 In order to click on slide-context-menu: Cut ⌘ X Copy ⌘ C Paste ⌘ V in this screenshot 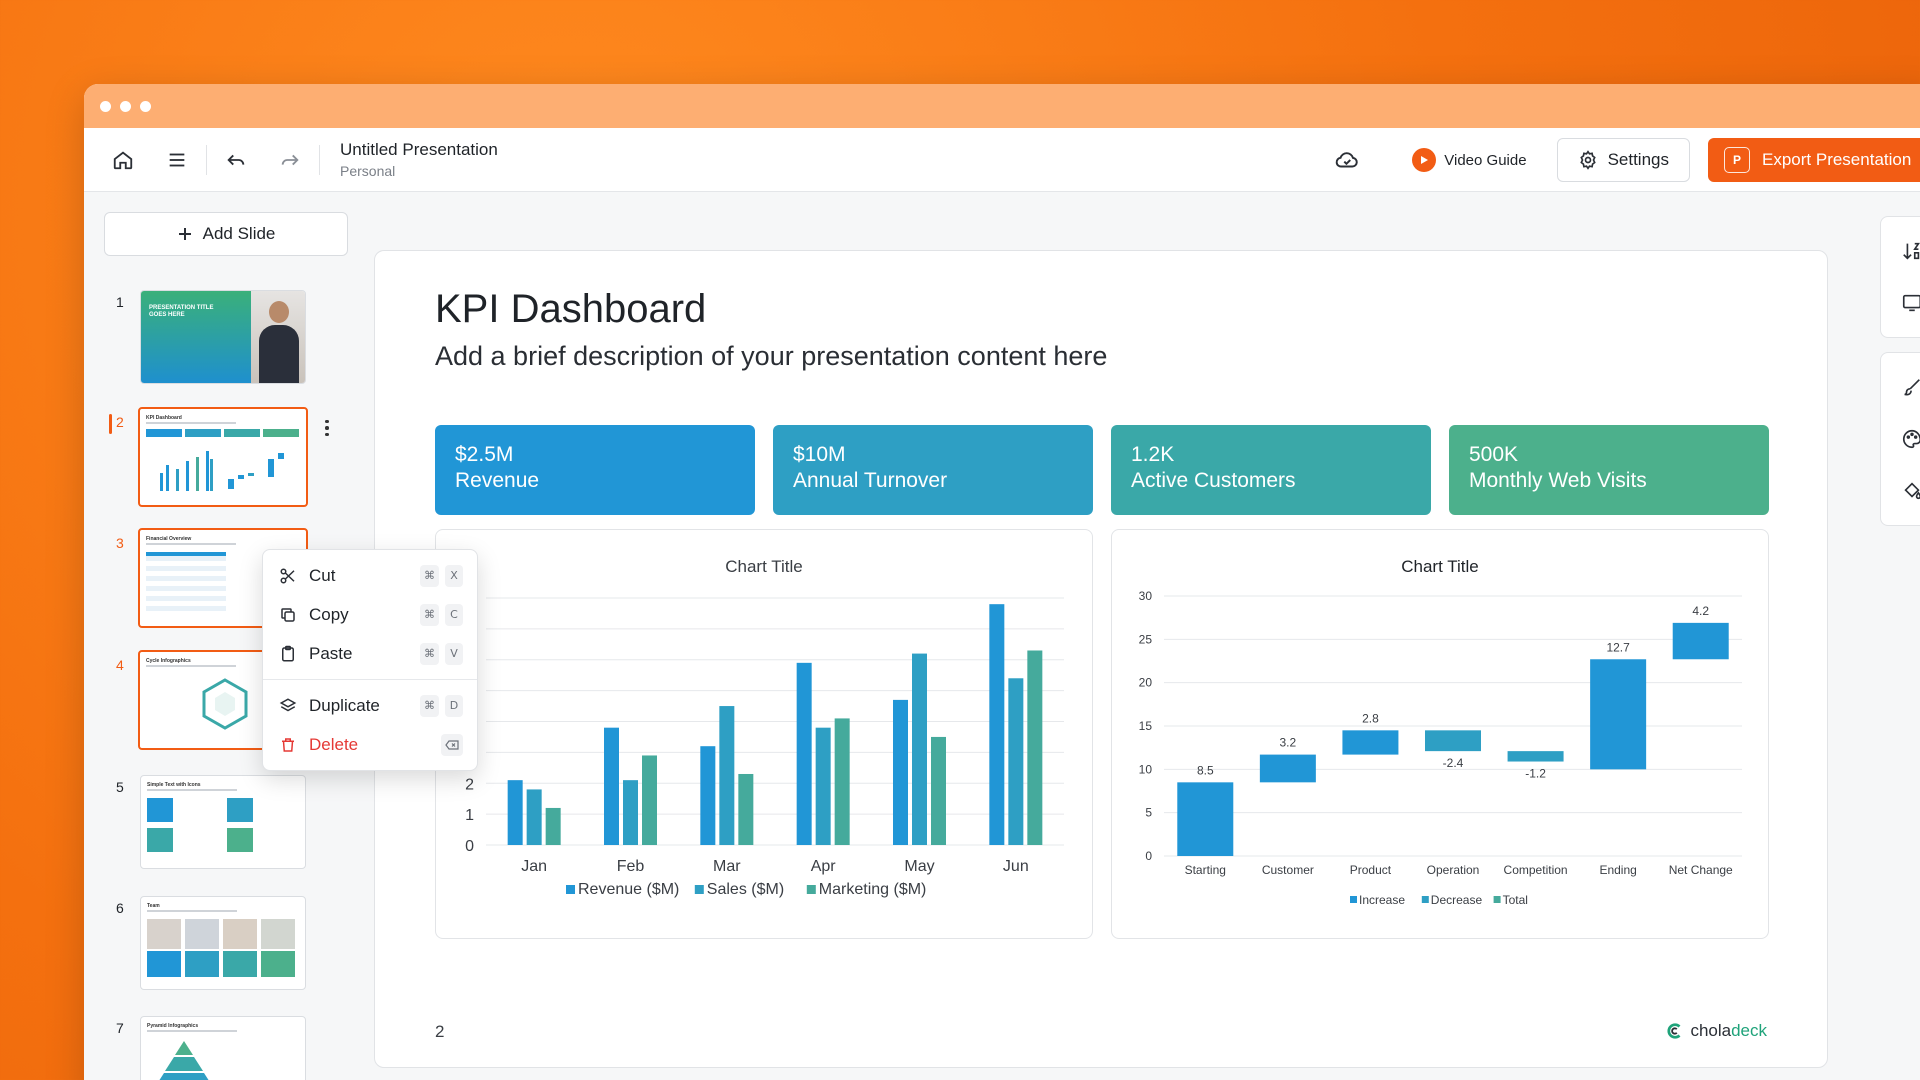, I will do `click(370, 660)`.